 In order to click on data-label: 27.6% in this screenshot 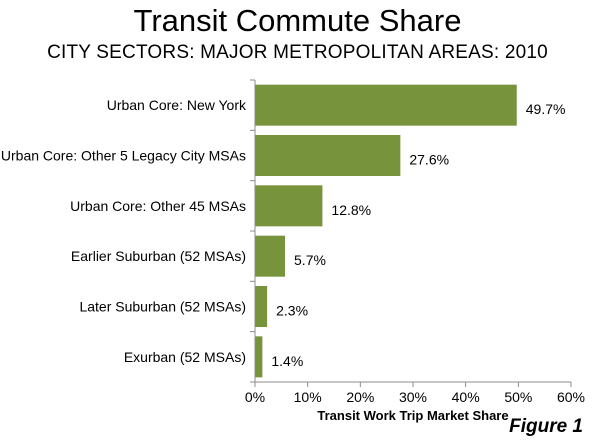, I will do `click(429, 160)`.